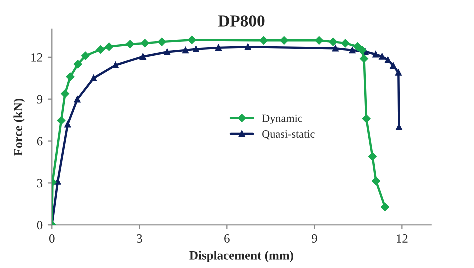  What do you see at coordinates (40, 183) in the screenshot?
I see `y-tick-label: 3` at bounding box center [40, 183].